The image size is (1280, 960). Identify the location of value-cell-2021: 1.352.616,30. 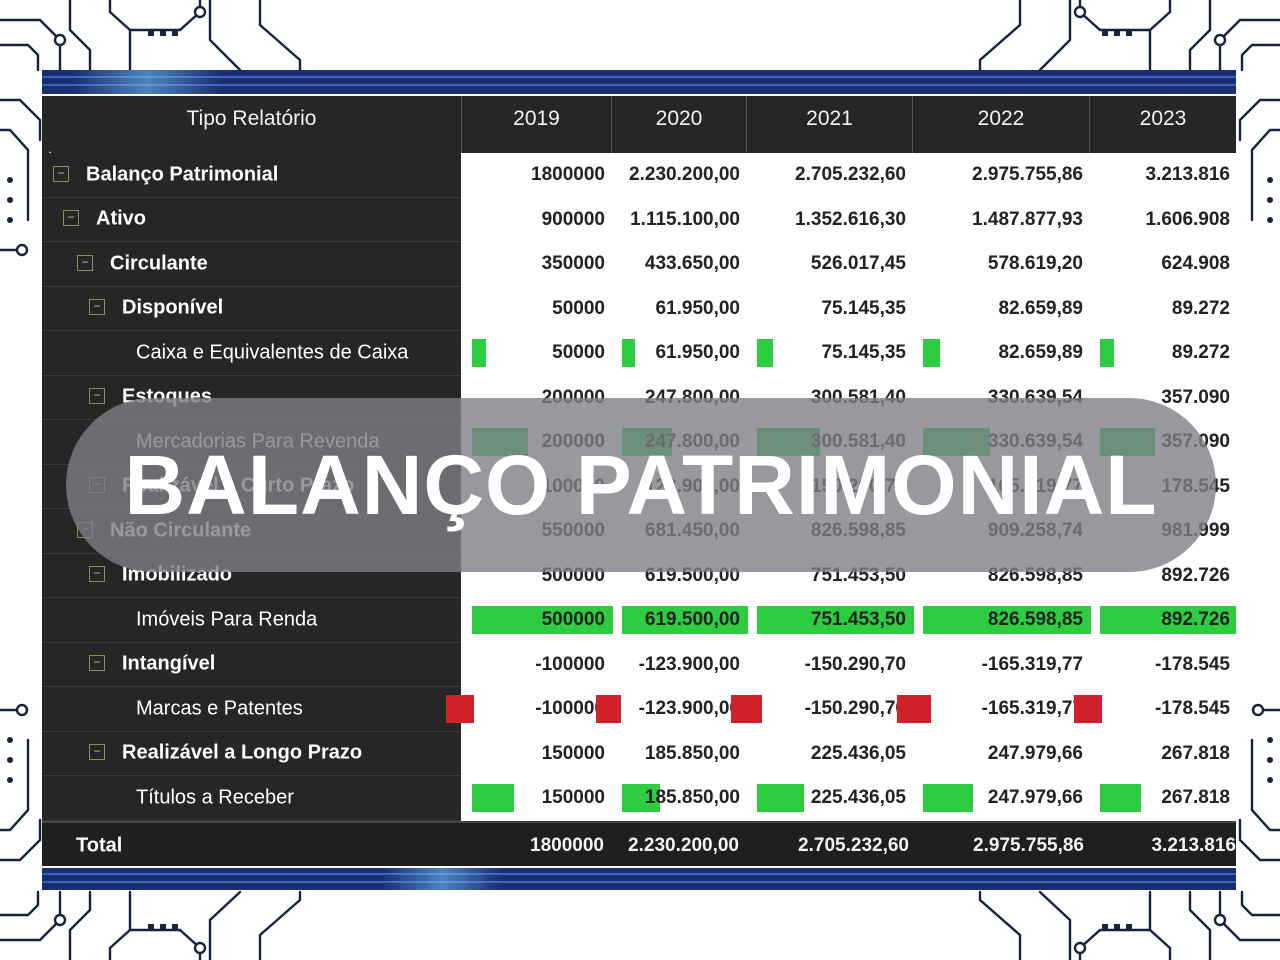
(829, 220).